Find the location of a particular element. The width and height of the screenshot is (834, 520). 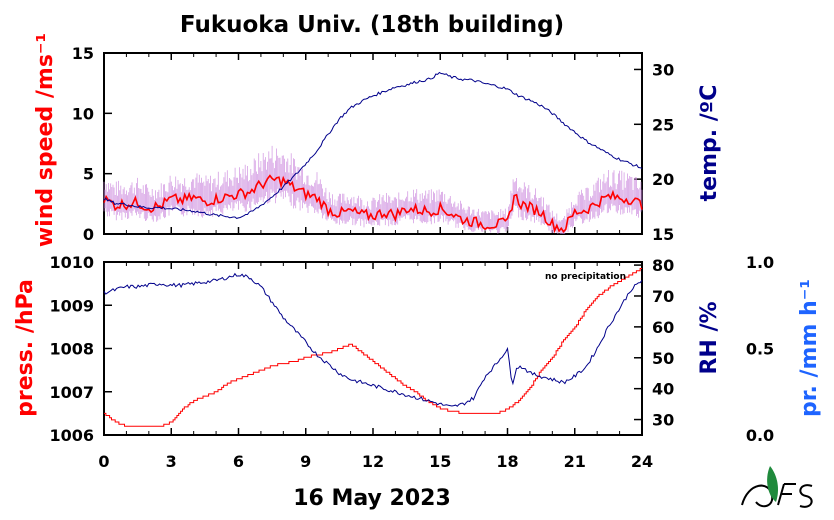

x-tick-label: 3 is located at coordinates (171, 461).